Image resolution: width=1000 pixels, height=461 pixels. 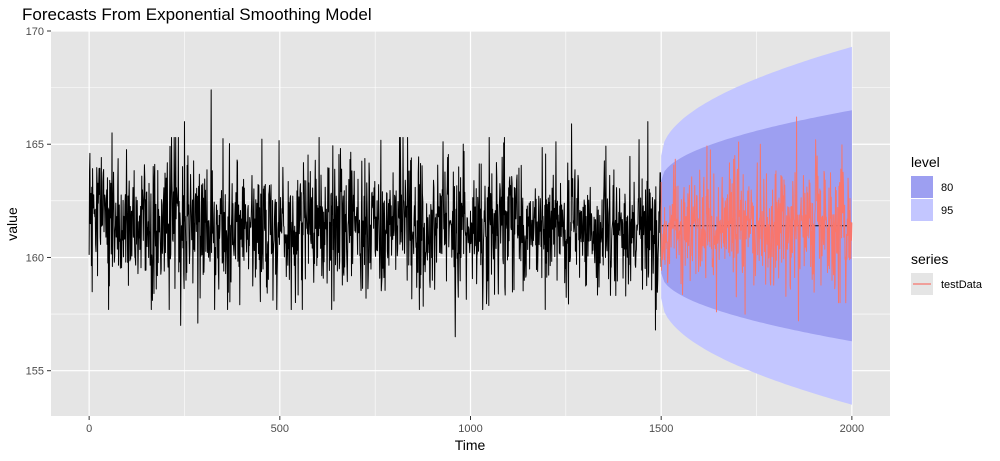 What do you see at coordinates (661, 429) in the screenshot?
I see `x-tick-label: 1500` at bounding box center [661, 429].